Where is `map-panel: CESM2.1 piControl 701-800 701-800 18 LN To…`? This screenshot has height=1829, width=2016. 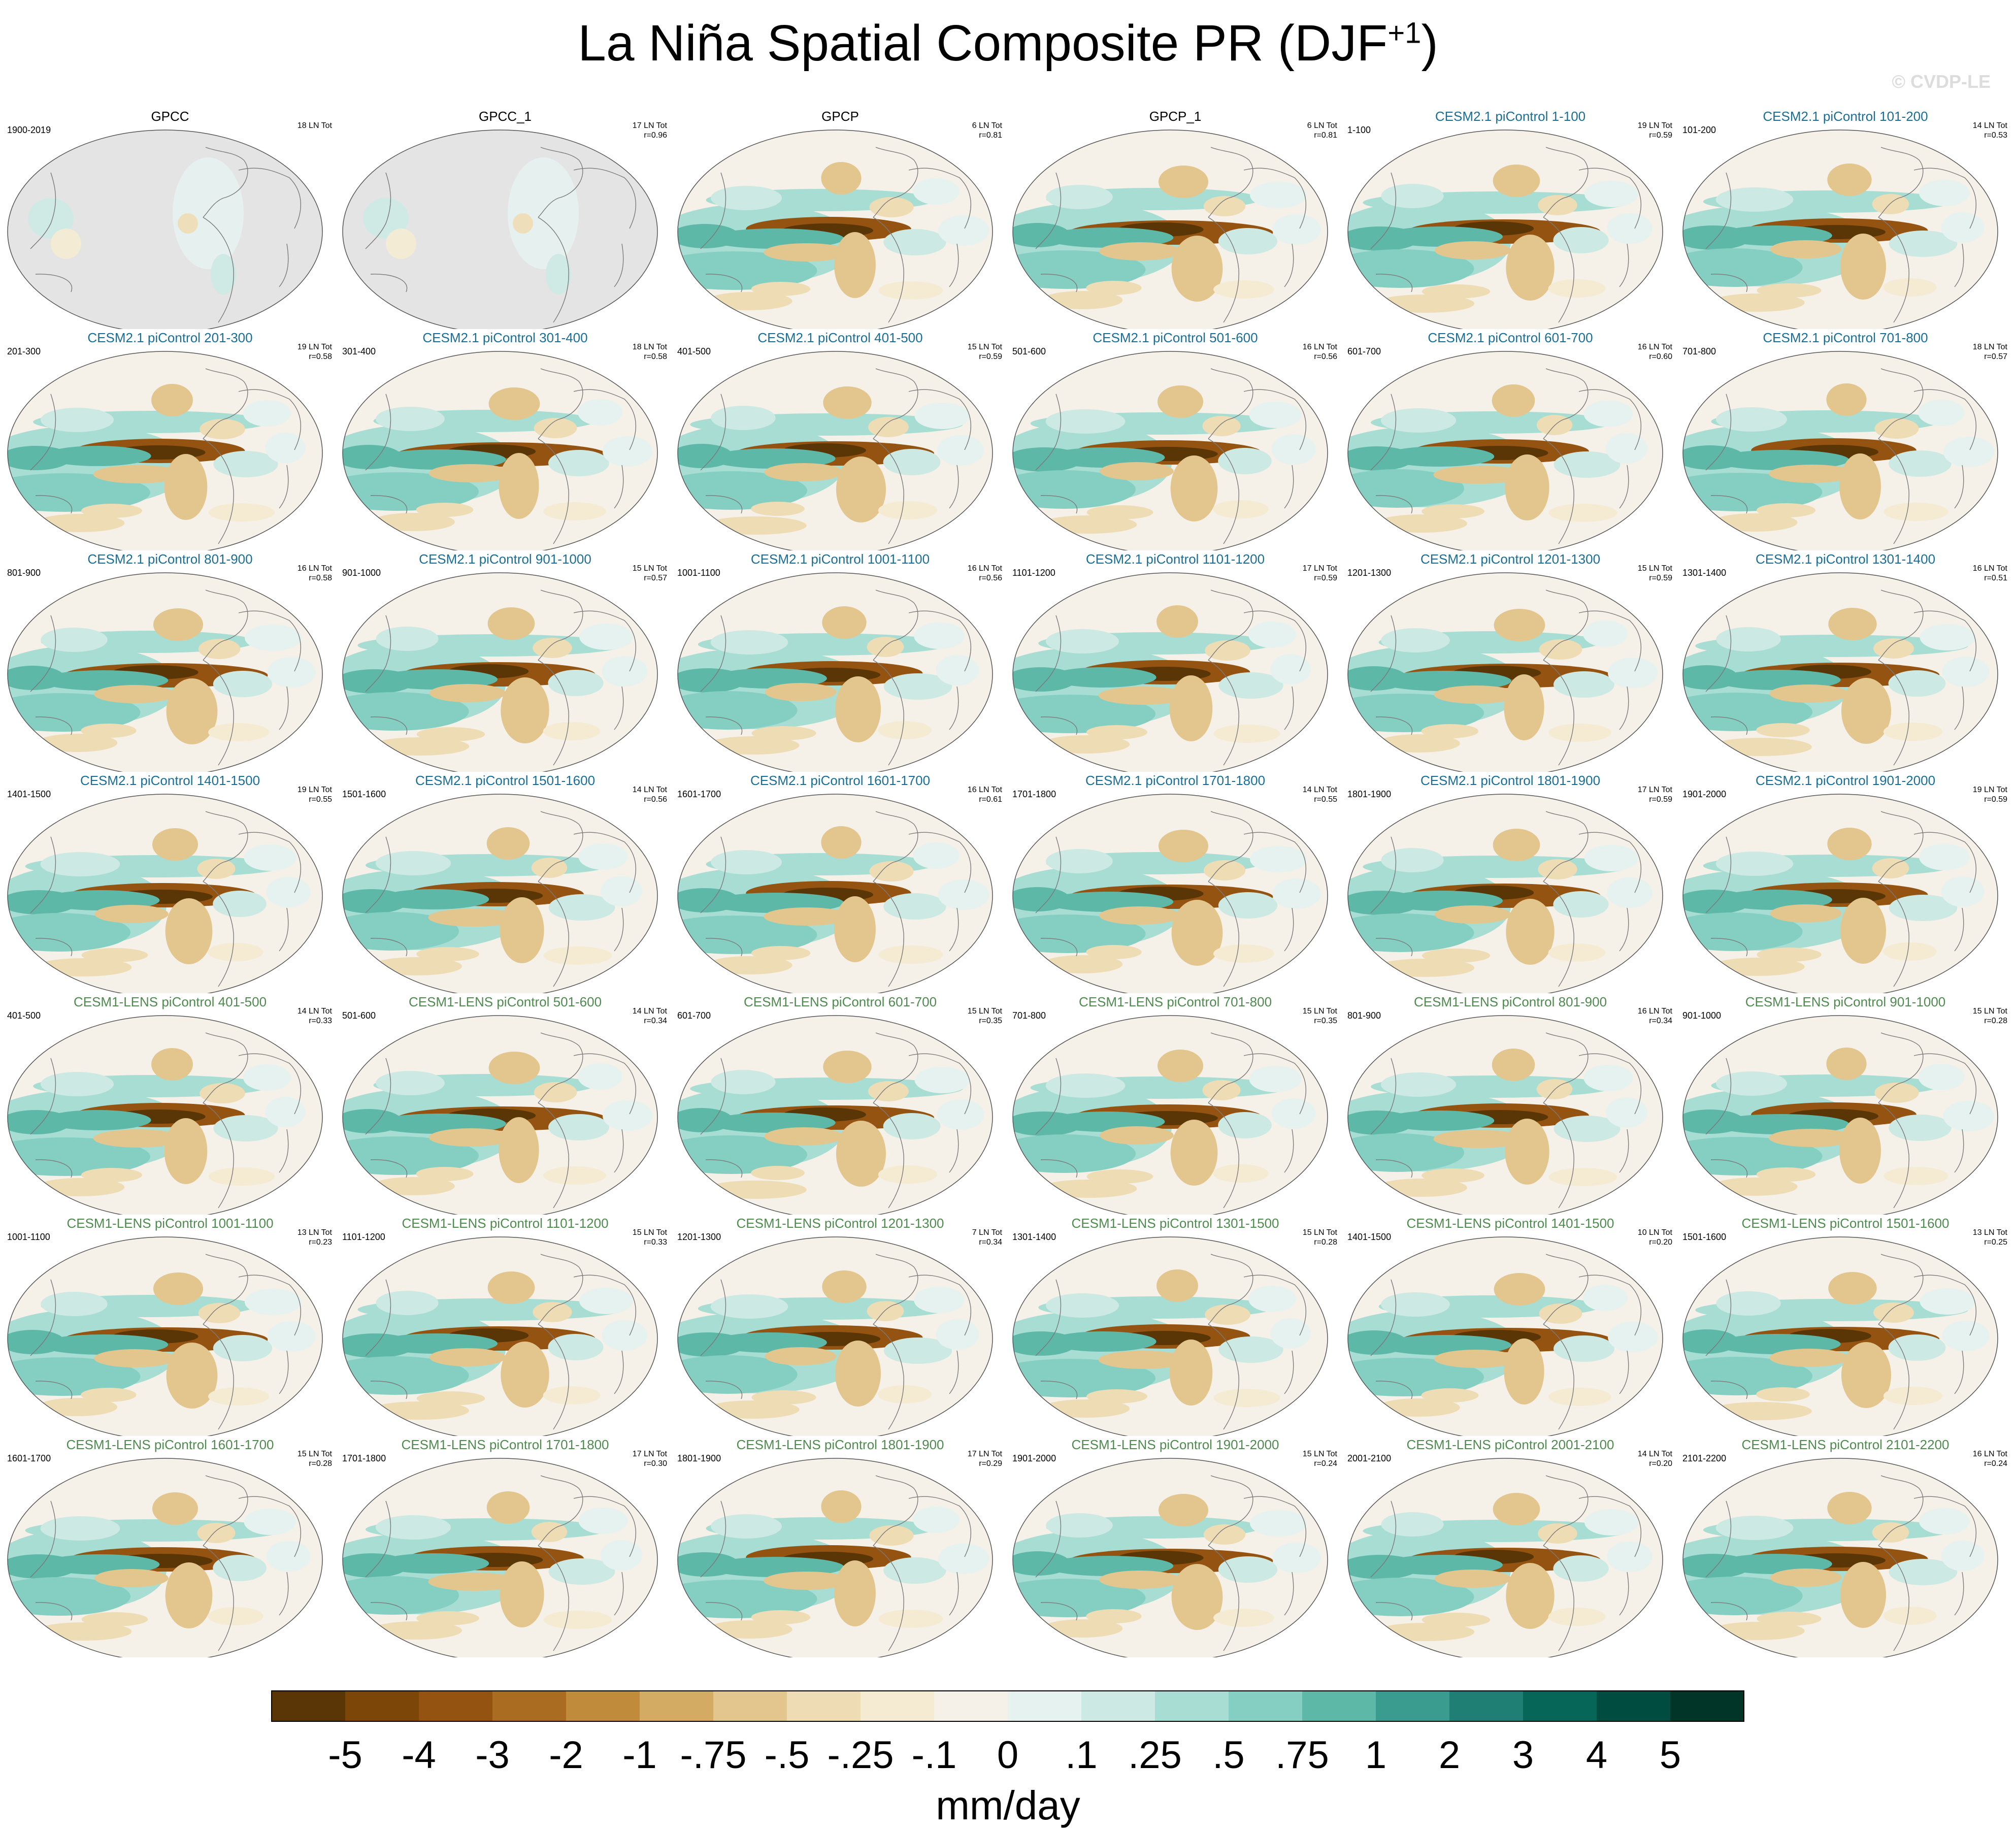
map-panel: CESM2.1 piControl 701-800 701-800 18 LN To… is located at coordinates (1845, 439).